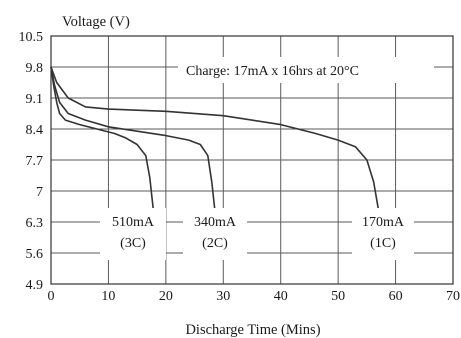  What do you see at coordinates (133, 222) in the screenshot?
I see `series-label-name: 510mA` at bounding box center [133, 222].